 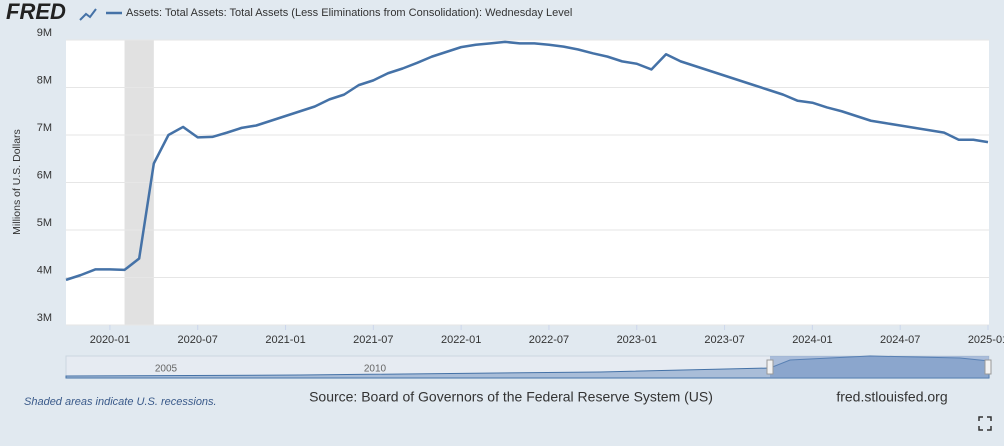 I want to click on navigator-selection, so click(x=879, y=367).